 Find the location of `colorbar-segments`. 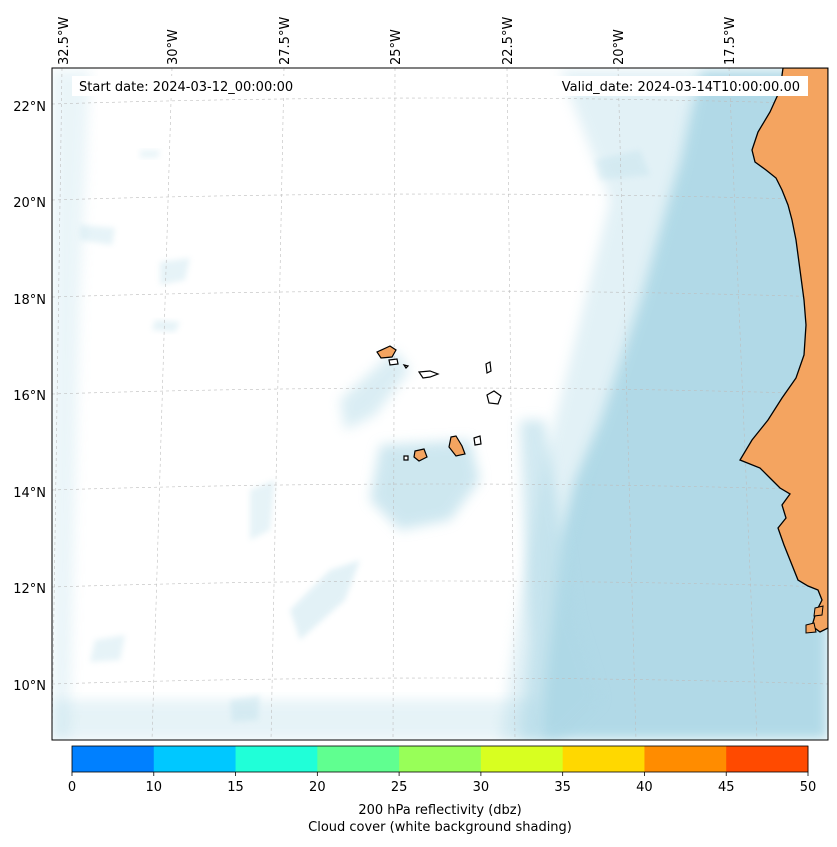

colorbar-segments is located at coordinates (440, 759).